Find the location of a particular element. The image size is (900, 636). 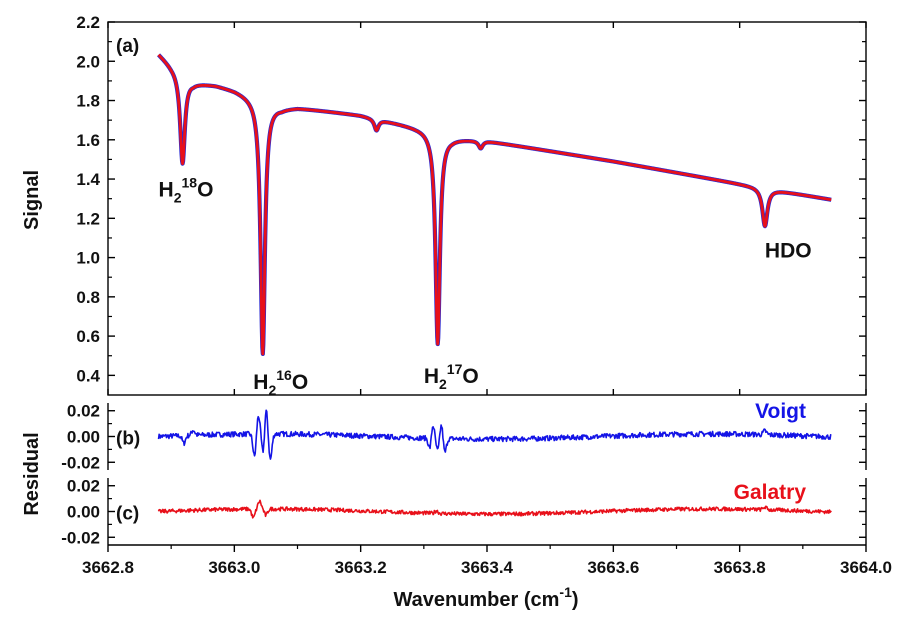

x-axis-title-sup: -1 is located at coordinates (565, 592).